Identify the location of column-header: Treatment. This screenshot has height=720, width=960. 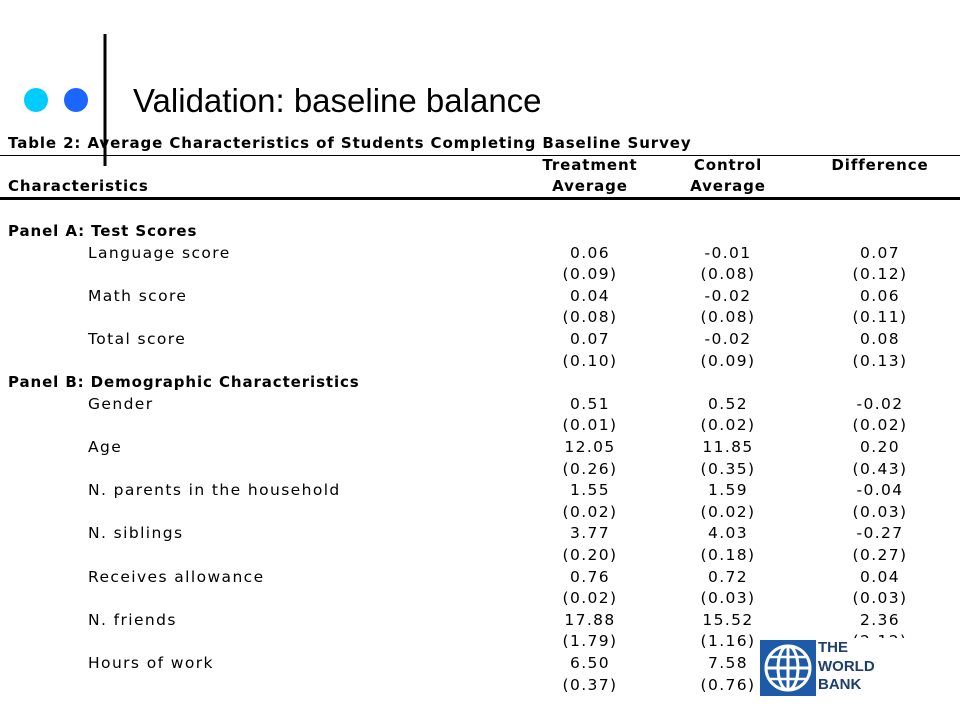
(590, 165).